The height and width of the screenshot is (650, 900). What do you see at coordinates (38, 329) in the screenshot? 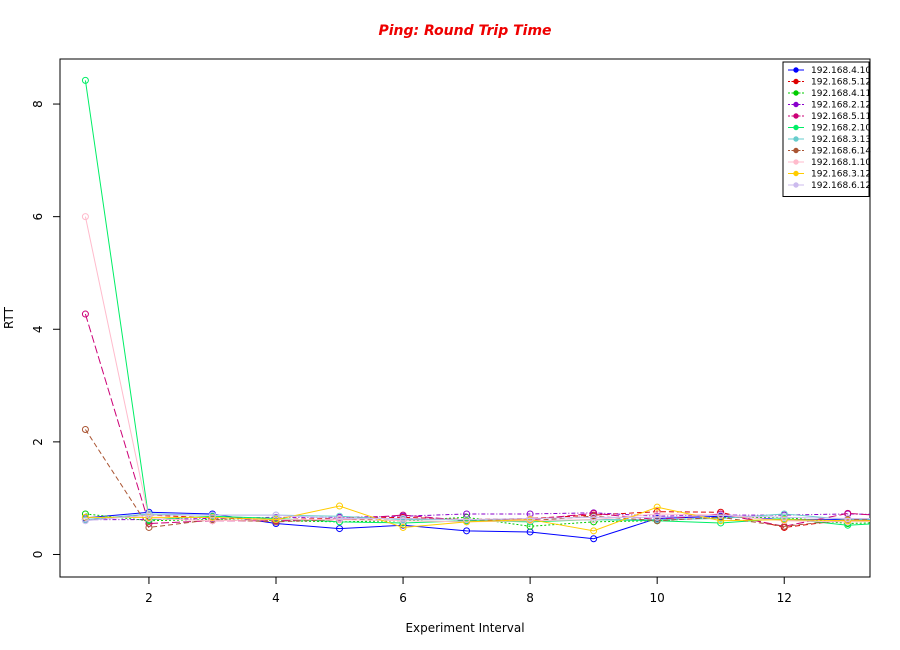
I see `y-tick-label: 4` at bounding box center [38, 329].